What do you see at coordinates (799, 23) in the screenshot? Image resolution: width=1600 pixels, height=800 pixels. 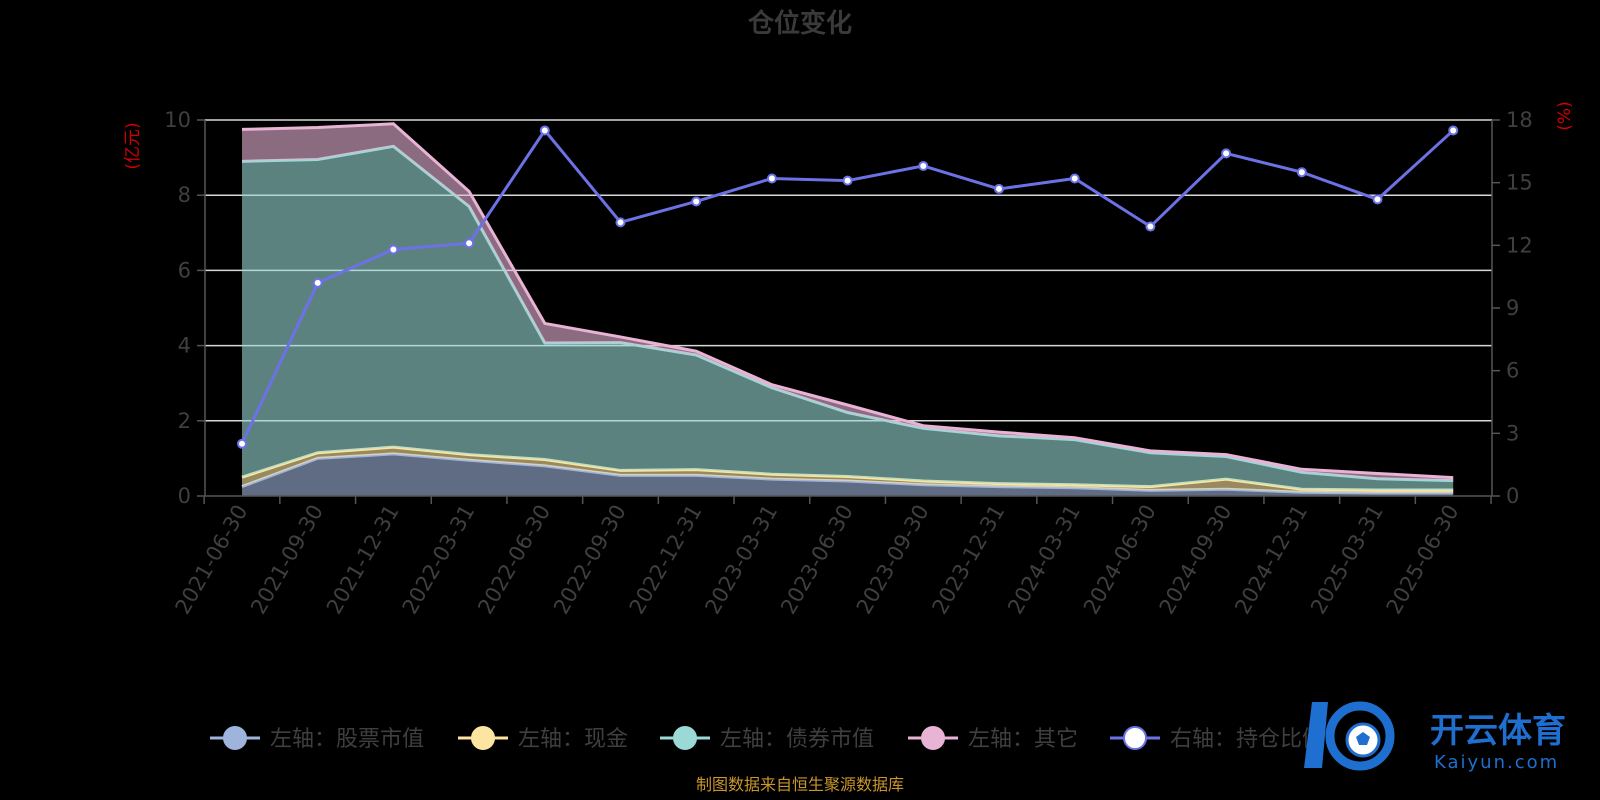 I see `chart-title: 仓位变化` at bounding box center [799, 23].